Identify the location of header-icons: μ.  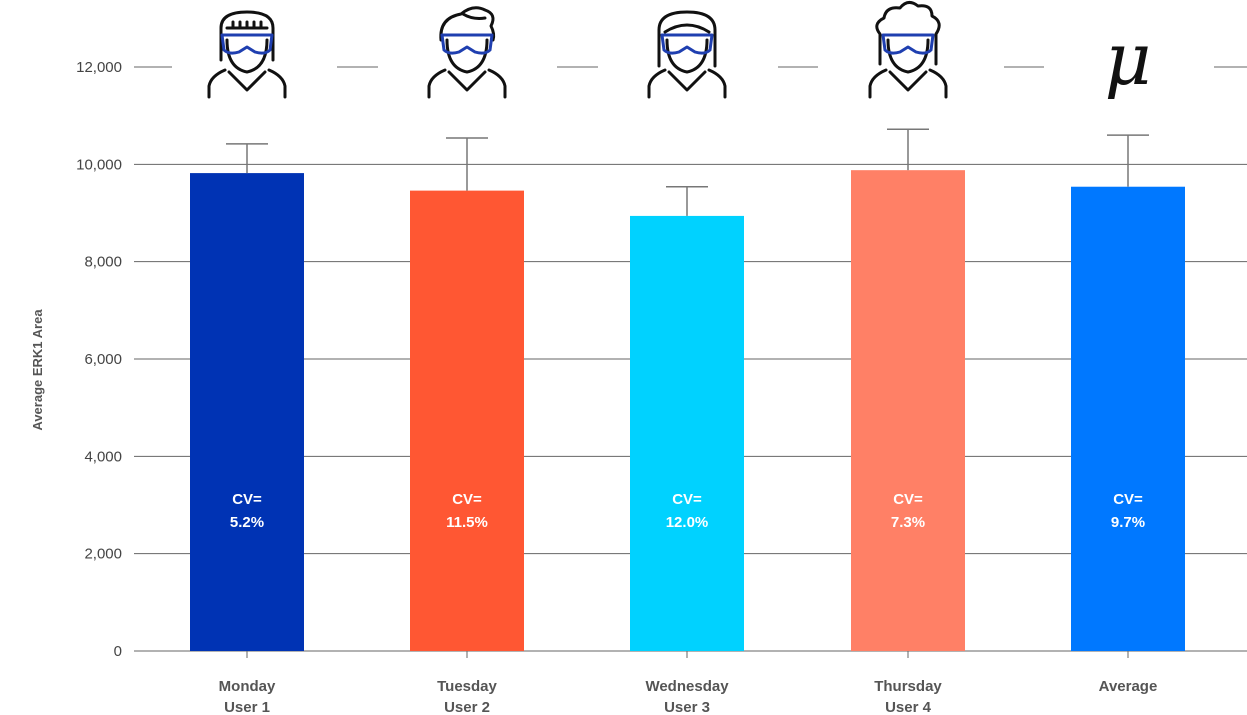
(679, 51).